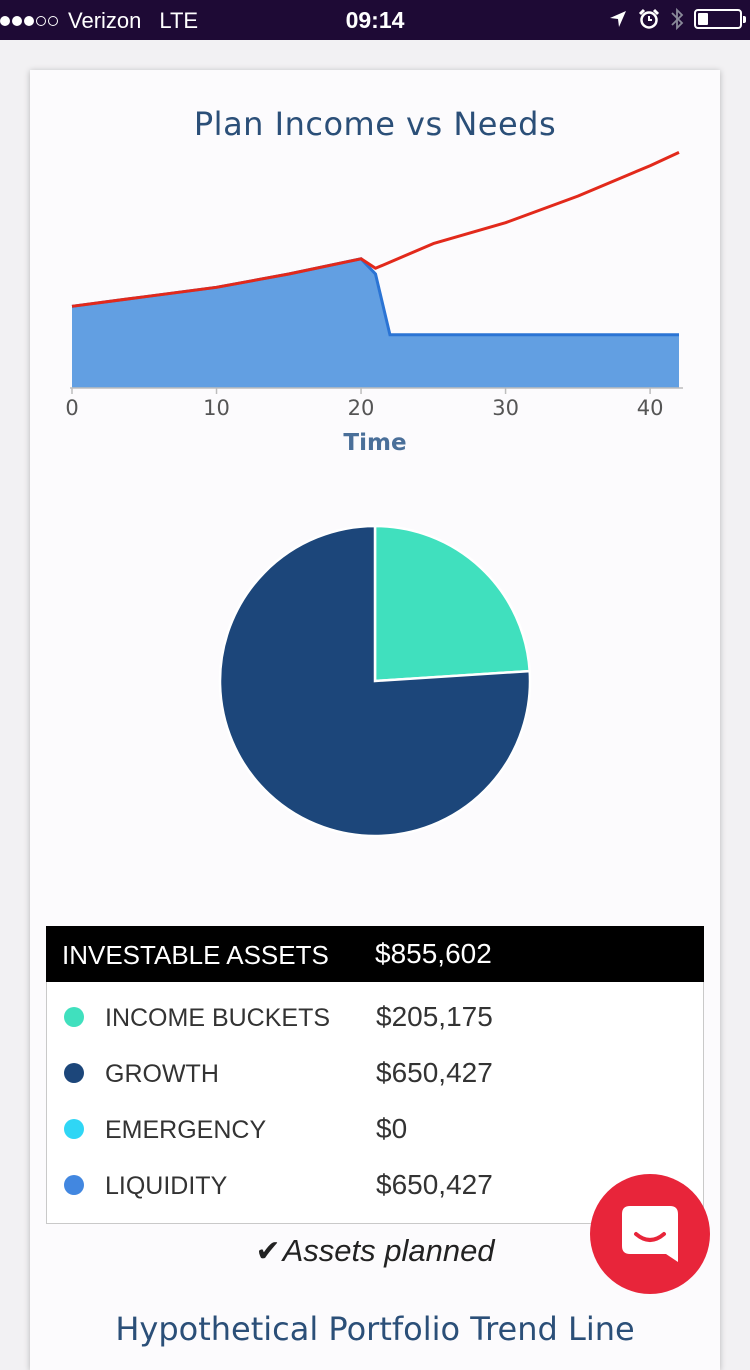 This screenshot has height=1370, width=750. I want to click on investable-assets-value: $855,602, so click(433, 953).